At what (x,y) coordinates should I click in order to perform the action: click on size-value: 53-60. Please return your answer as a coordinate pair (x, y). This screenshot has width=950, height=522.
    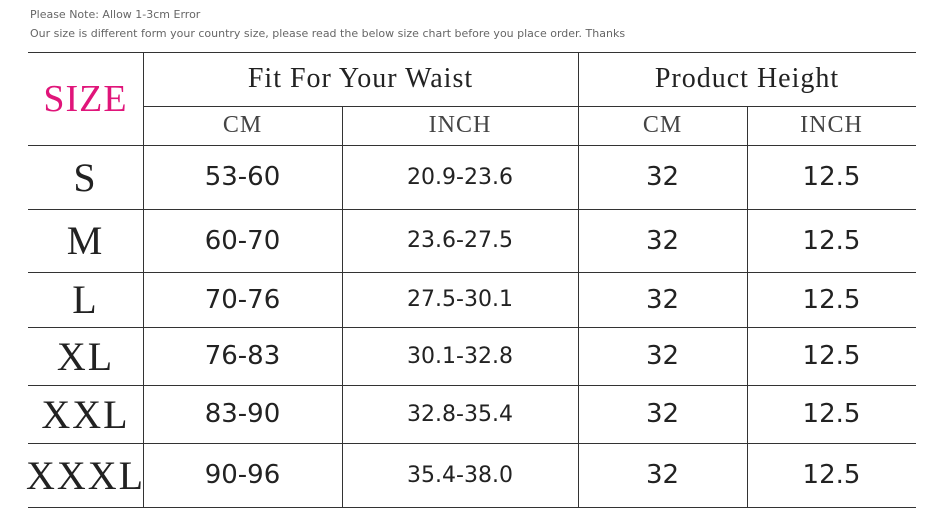
    Looking at the image, I should click on (242, 177).